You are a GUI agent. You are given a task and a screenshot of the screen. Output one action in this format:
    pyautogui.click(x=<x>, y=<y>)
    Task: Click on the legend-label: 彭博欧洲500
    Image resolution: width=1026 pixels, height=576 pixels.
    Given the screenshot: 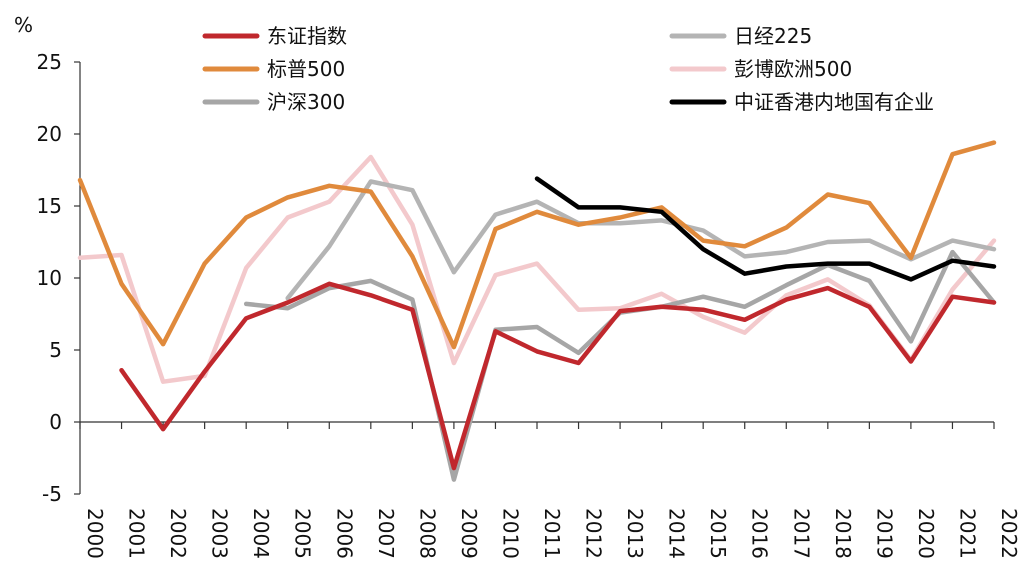 What is the action you would take?
    pyautogui.click(x=793, y=69)
    